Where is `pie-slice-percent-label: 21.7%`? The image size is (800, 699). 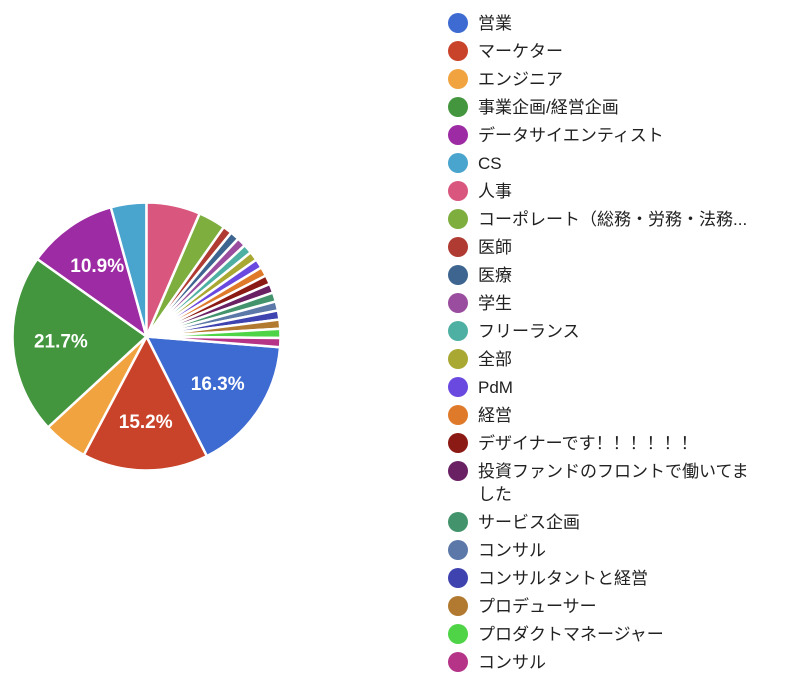 pie-slice-percent-label: 21.7% is located at coordinates (61, 342).